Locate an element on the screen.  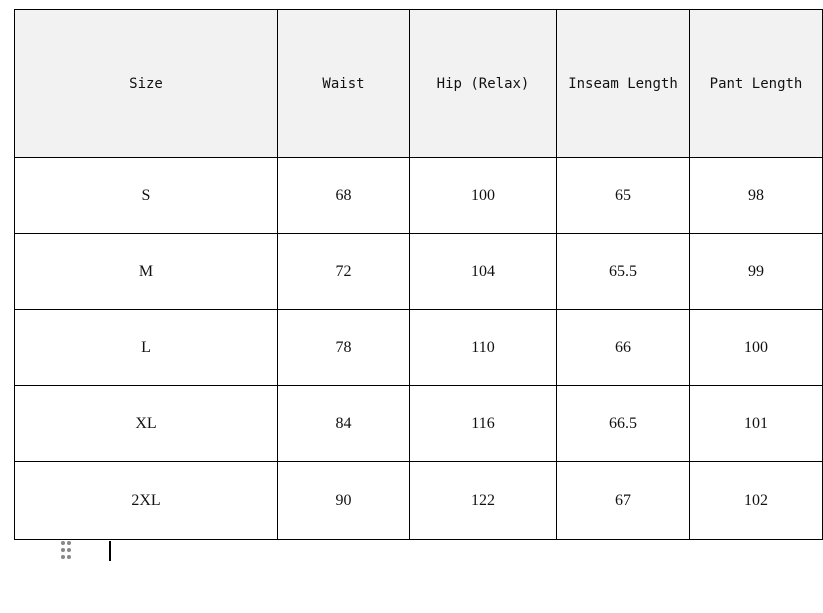
table-row: XL 84 116 66.5 101 is located at coordinates (418, 423).